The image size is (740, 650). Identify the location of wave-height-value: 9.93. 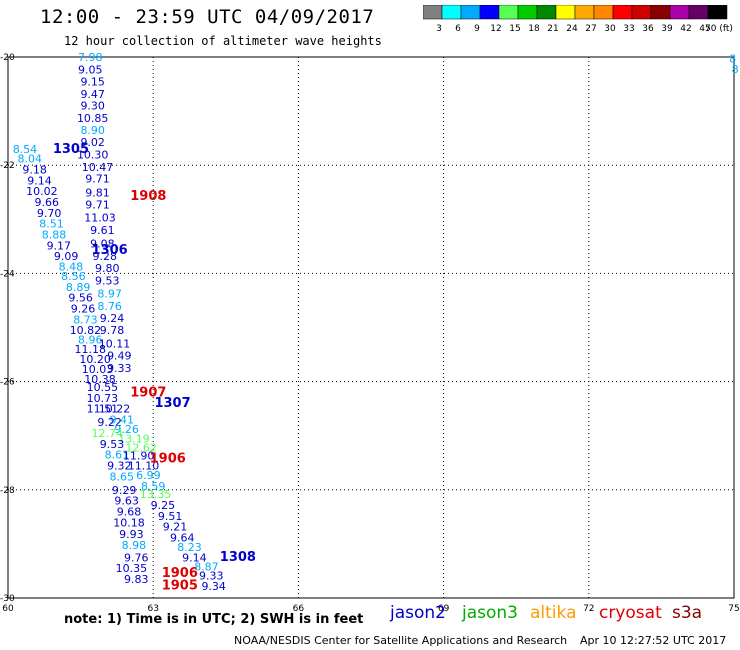
(131, 534).